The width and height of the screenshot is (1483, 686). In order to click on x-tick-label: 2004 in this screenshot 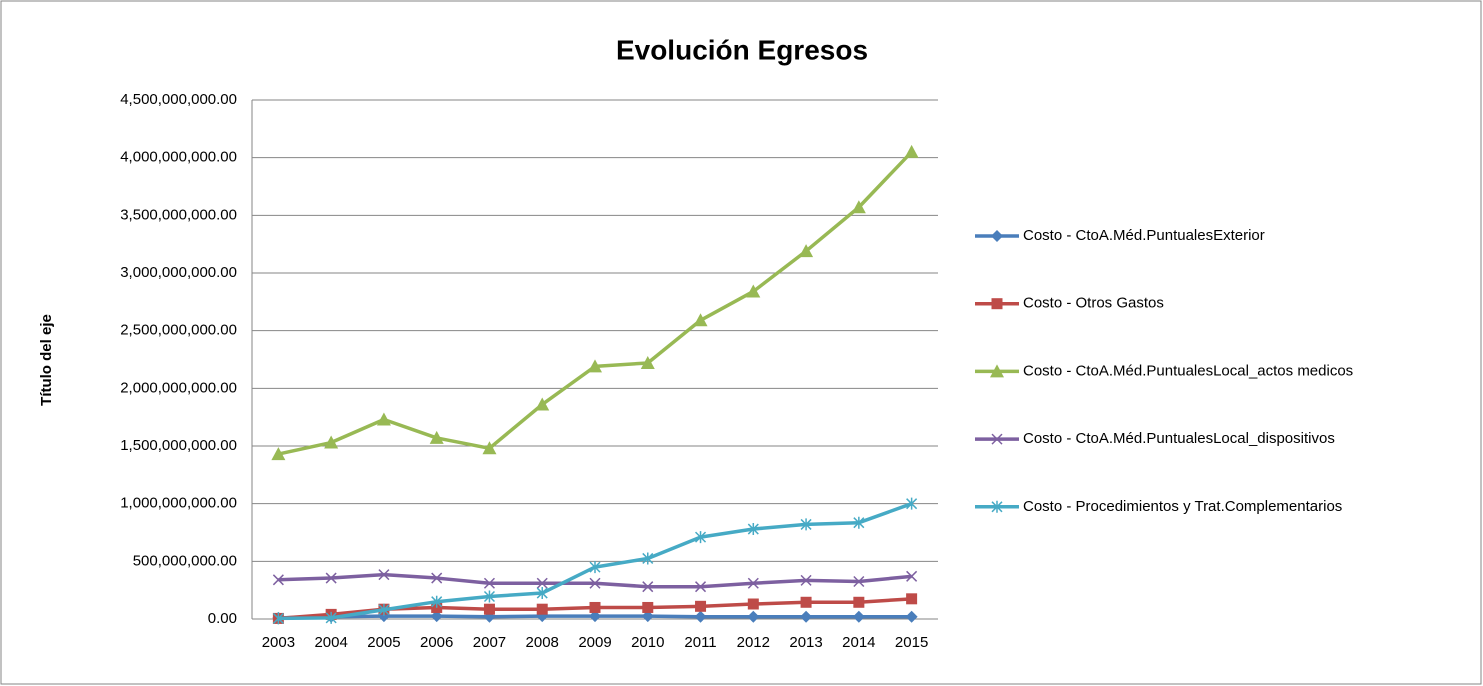, I will do `click(330, 642)`.